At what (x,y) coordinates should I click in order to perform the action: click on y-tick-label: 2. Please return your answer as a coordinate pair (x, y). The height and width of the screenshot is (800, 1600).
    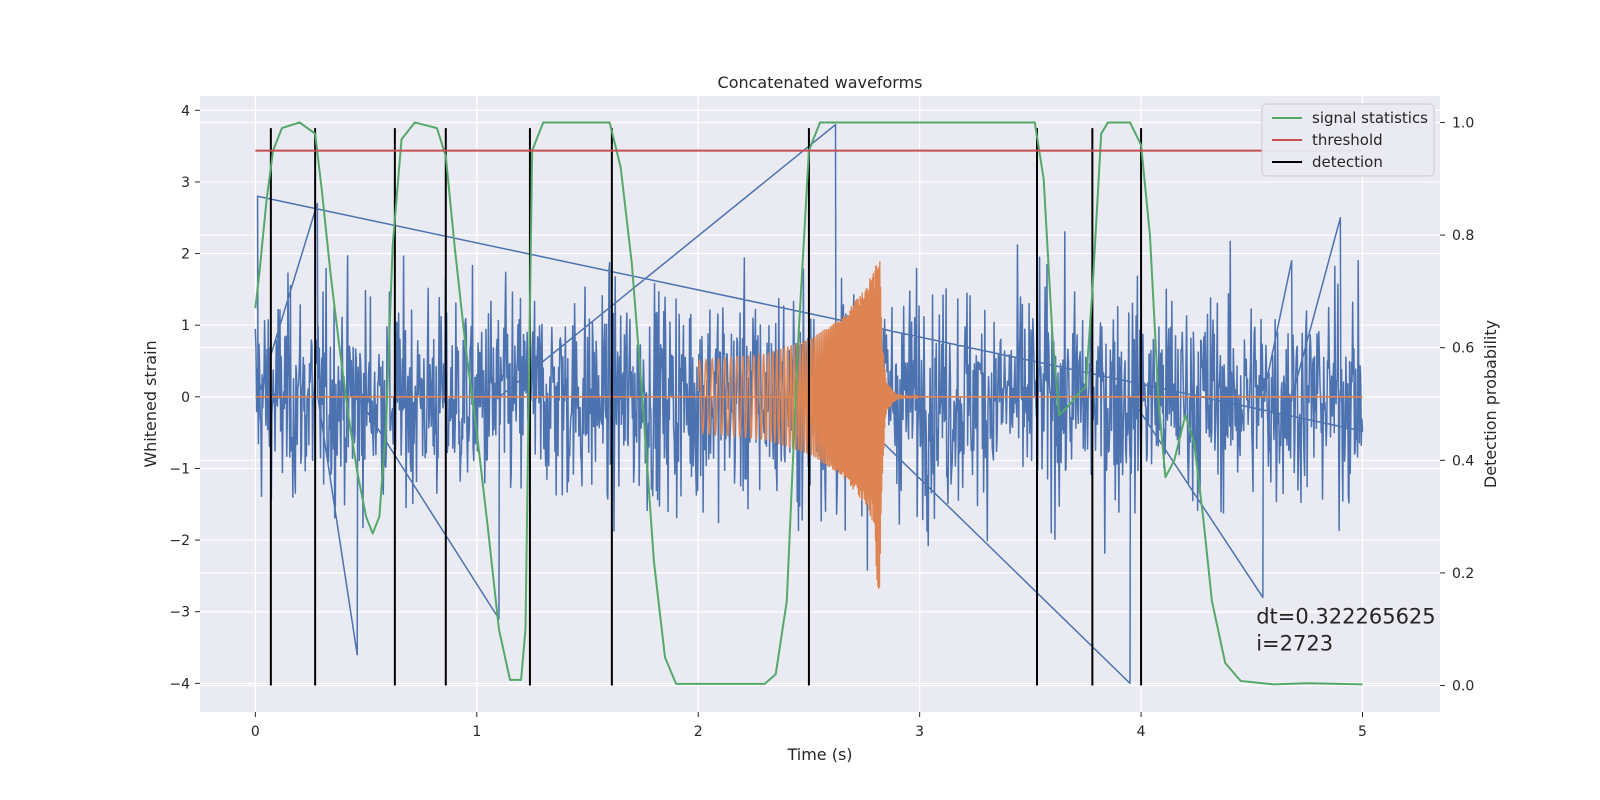
    Looking at the image, I should click on (185, 255).